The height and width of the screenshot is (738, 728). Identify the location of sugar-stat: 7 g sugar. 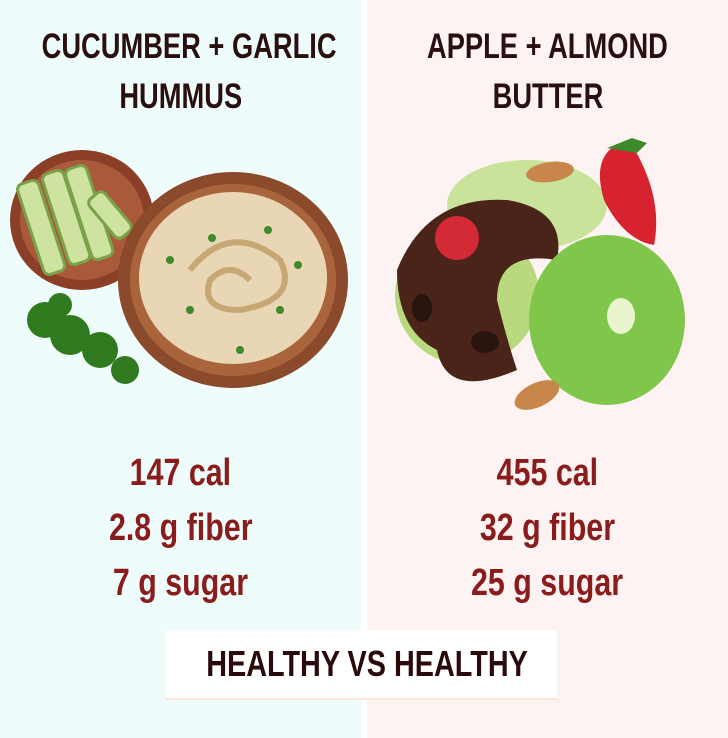
(180, 583).